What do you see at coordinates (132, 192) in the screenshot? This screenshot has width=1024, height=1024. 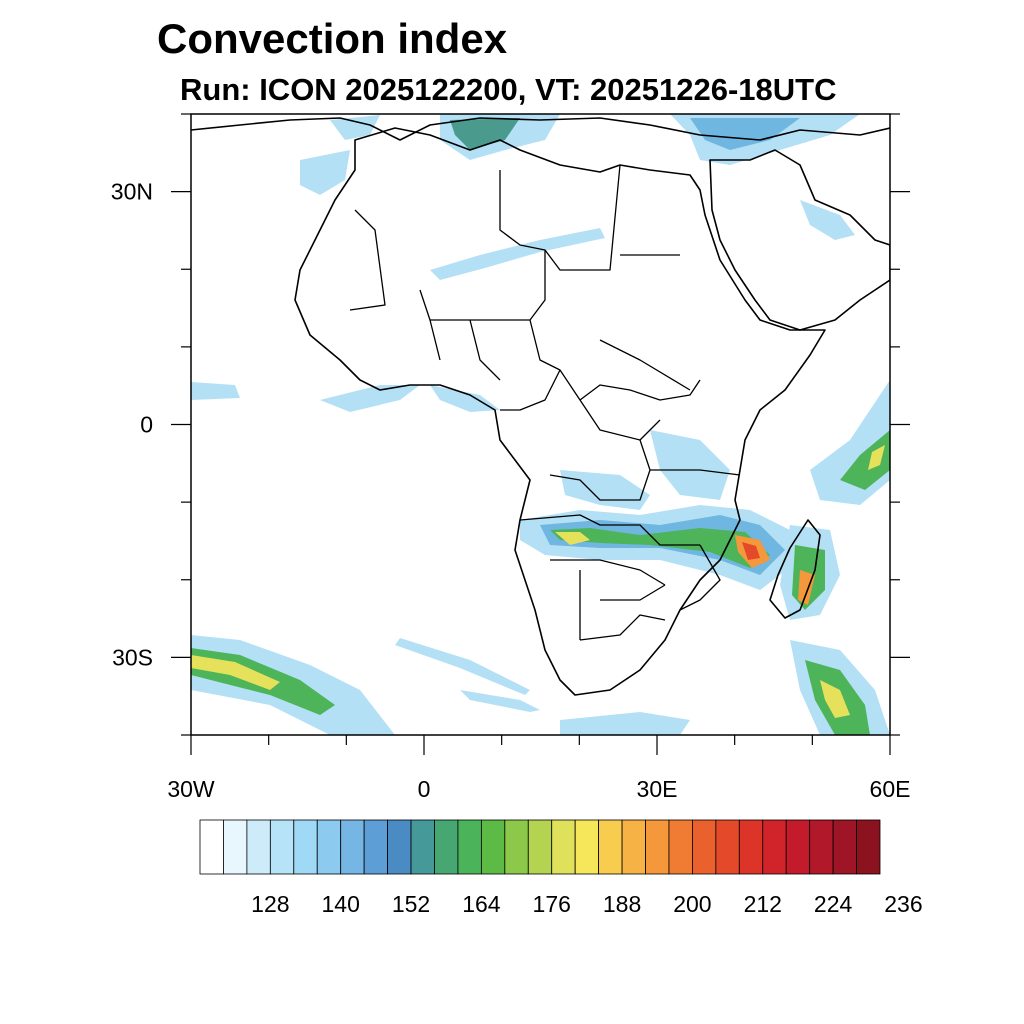 I see `lat-tick-label: 30N` at bounding box center [132, 192].